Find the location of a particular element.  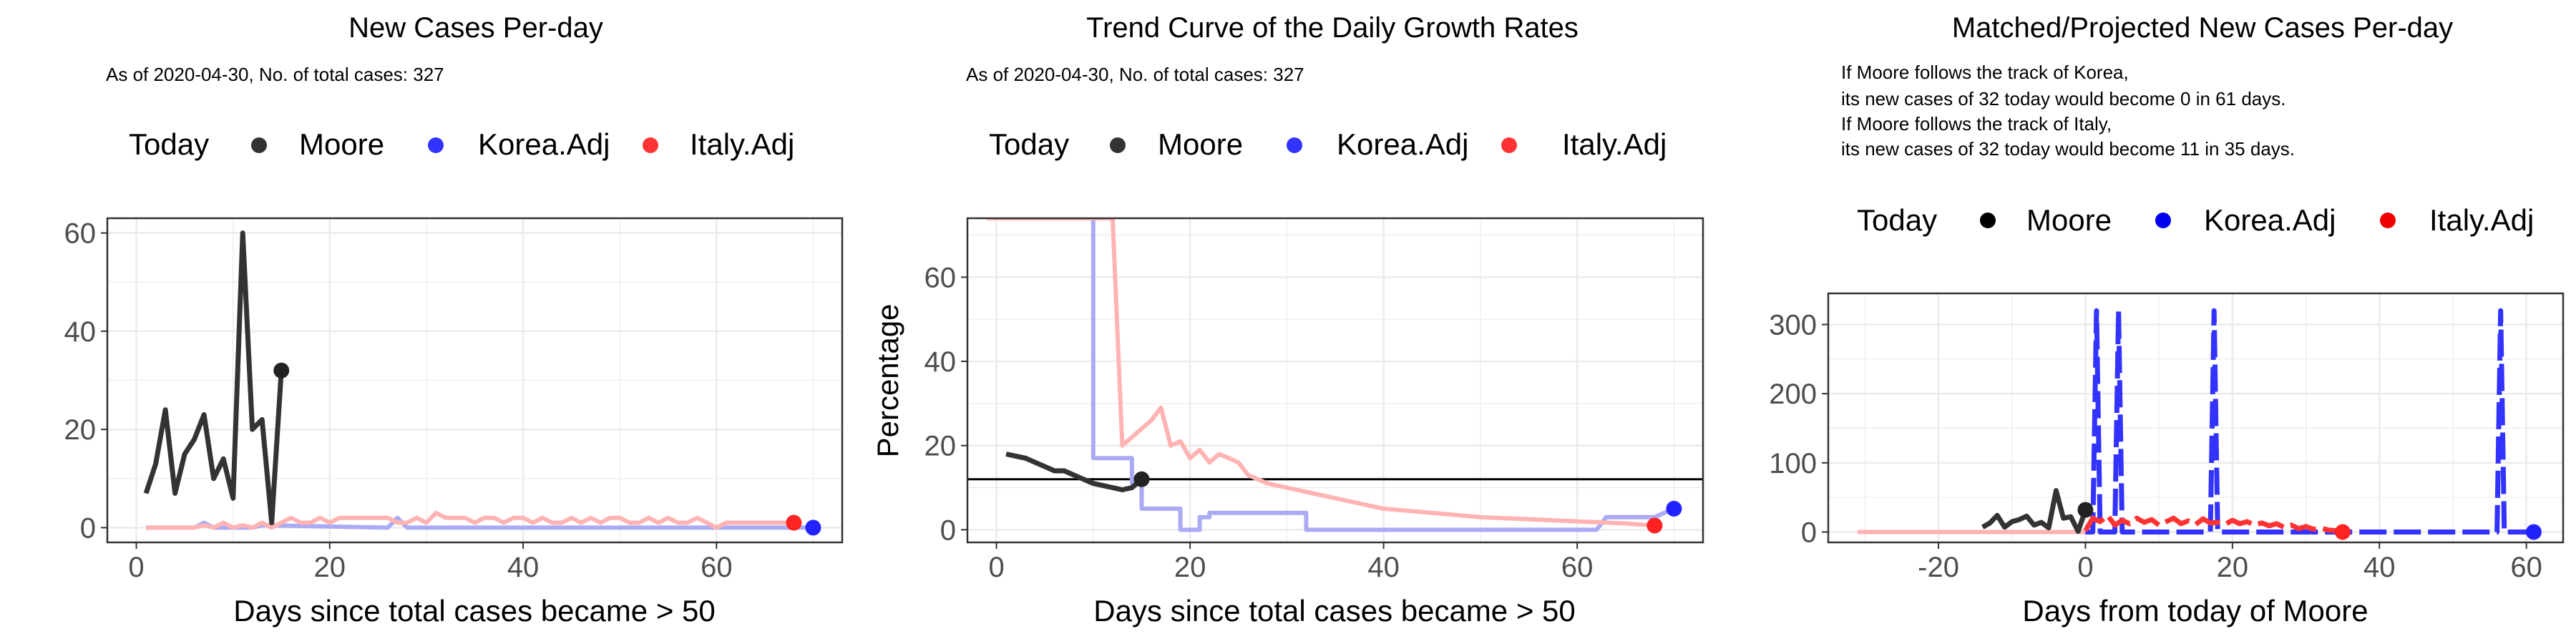

panel-3-title: Matched/Projected New Cases Per-day is located at coordinates (2202, 28).